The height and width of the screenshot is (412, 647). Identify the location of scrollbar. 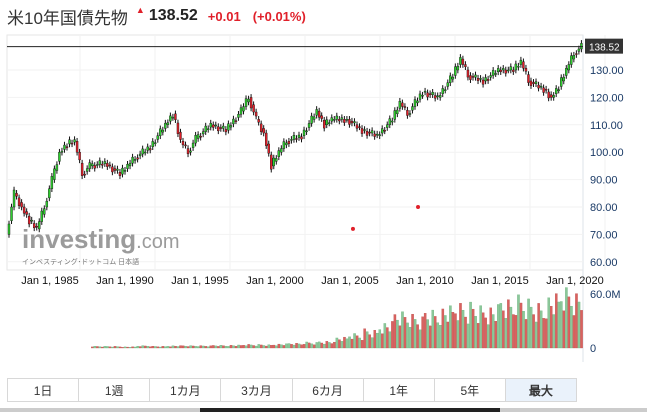
(323, 410).